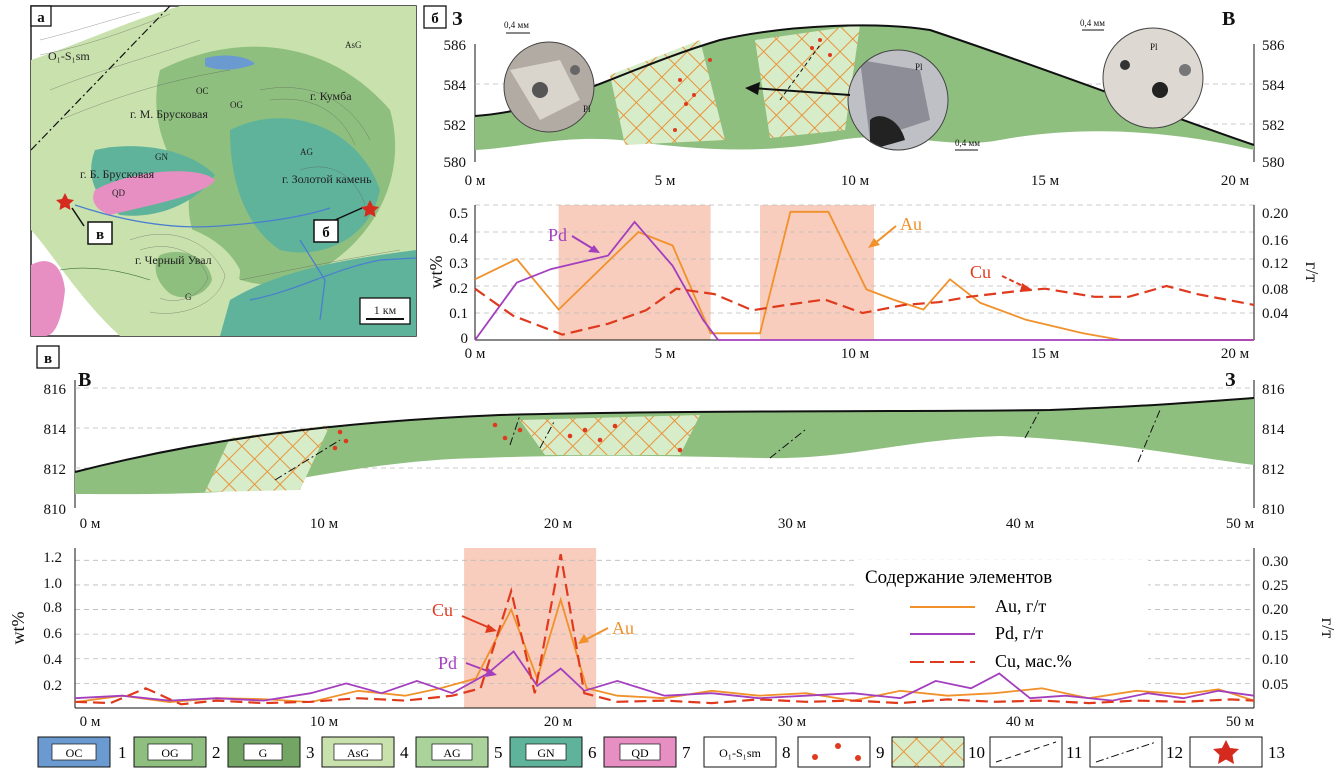  What do you see at coordinates (1275, 685) in the screenshot?
I see `tick-label: 0.05` at bounding box center [1275, 685].